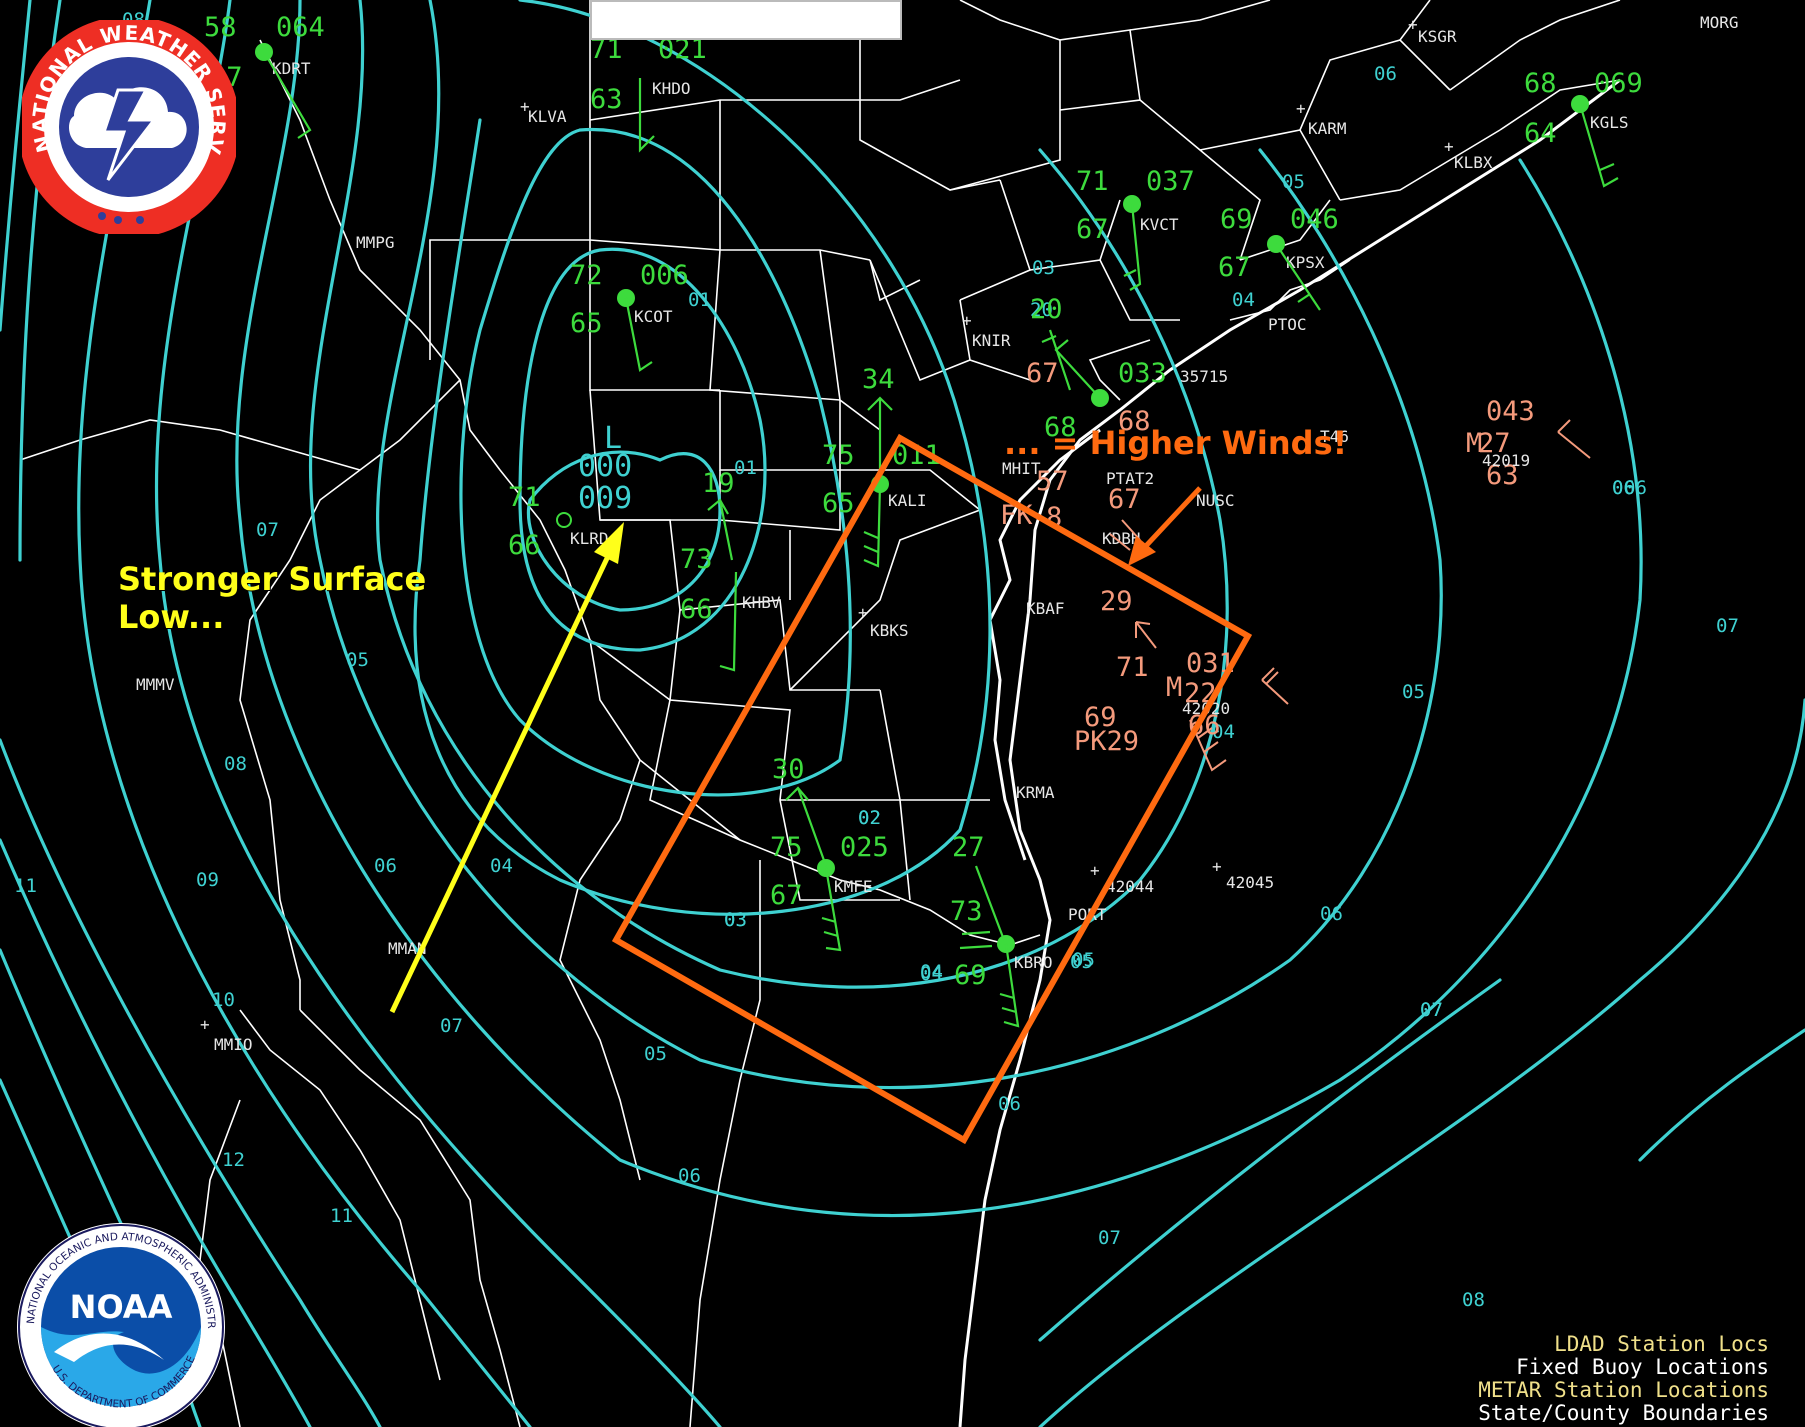 This screenshot has height=1427, width=1805. Describe the element at coordinates (613, 438) in the screenshot. I see `svg-text: L` at that location.